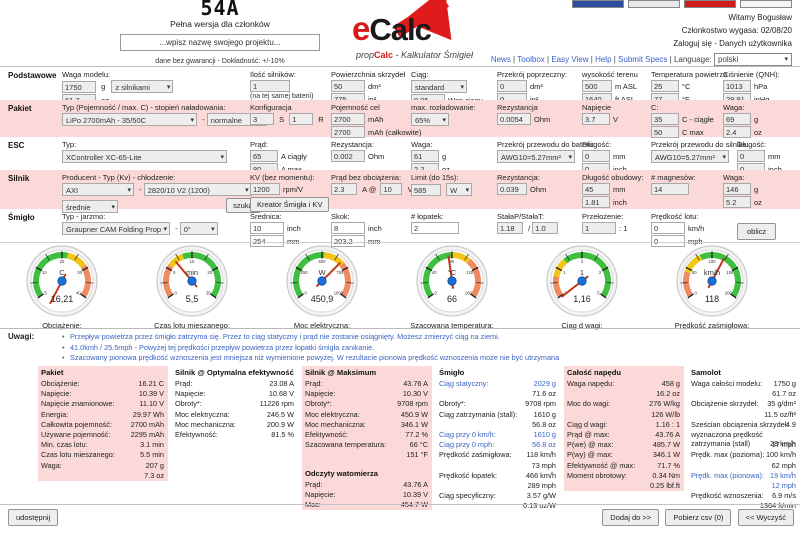 The height and width of the screenshot is (534, 800). Describe the element at coordinates (570, 59) in the screenshot. I see `nav-easyview: Easy View` at that location.